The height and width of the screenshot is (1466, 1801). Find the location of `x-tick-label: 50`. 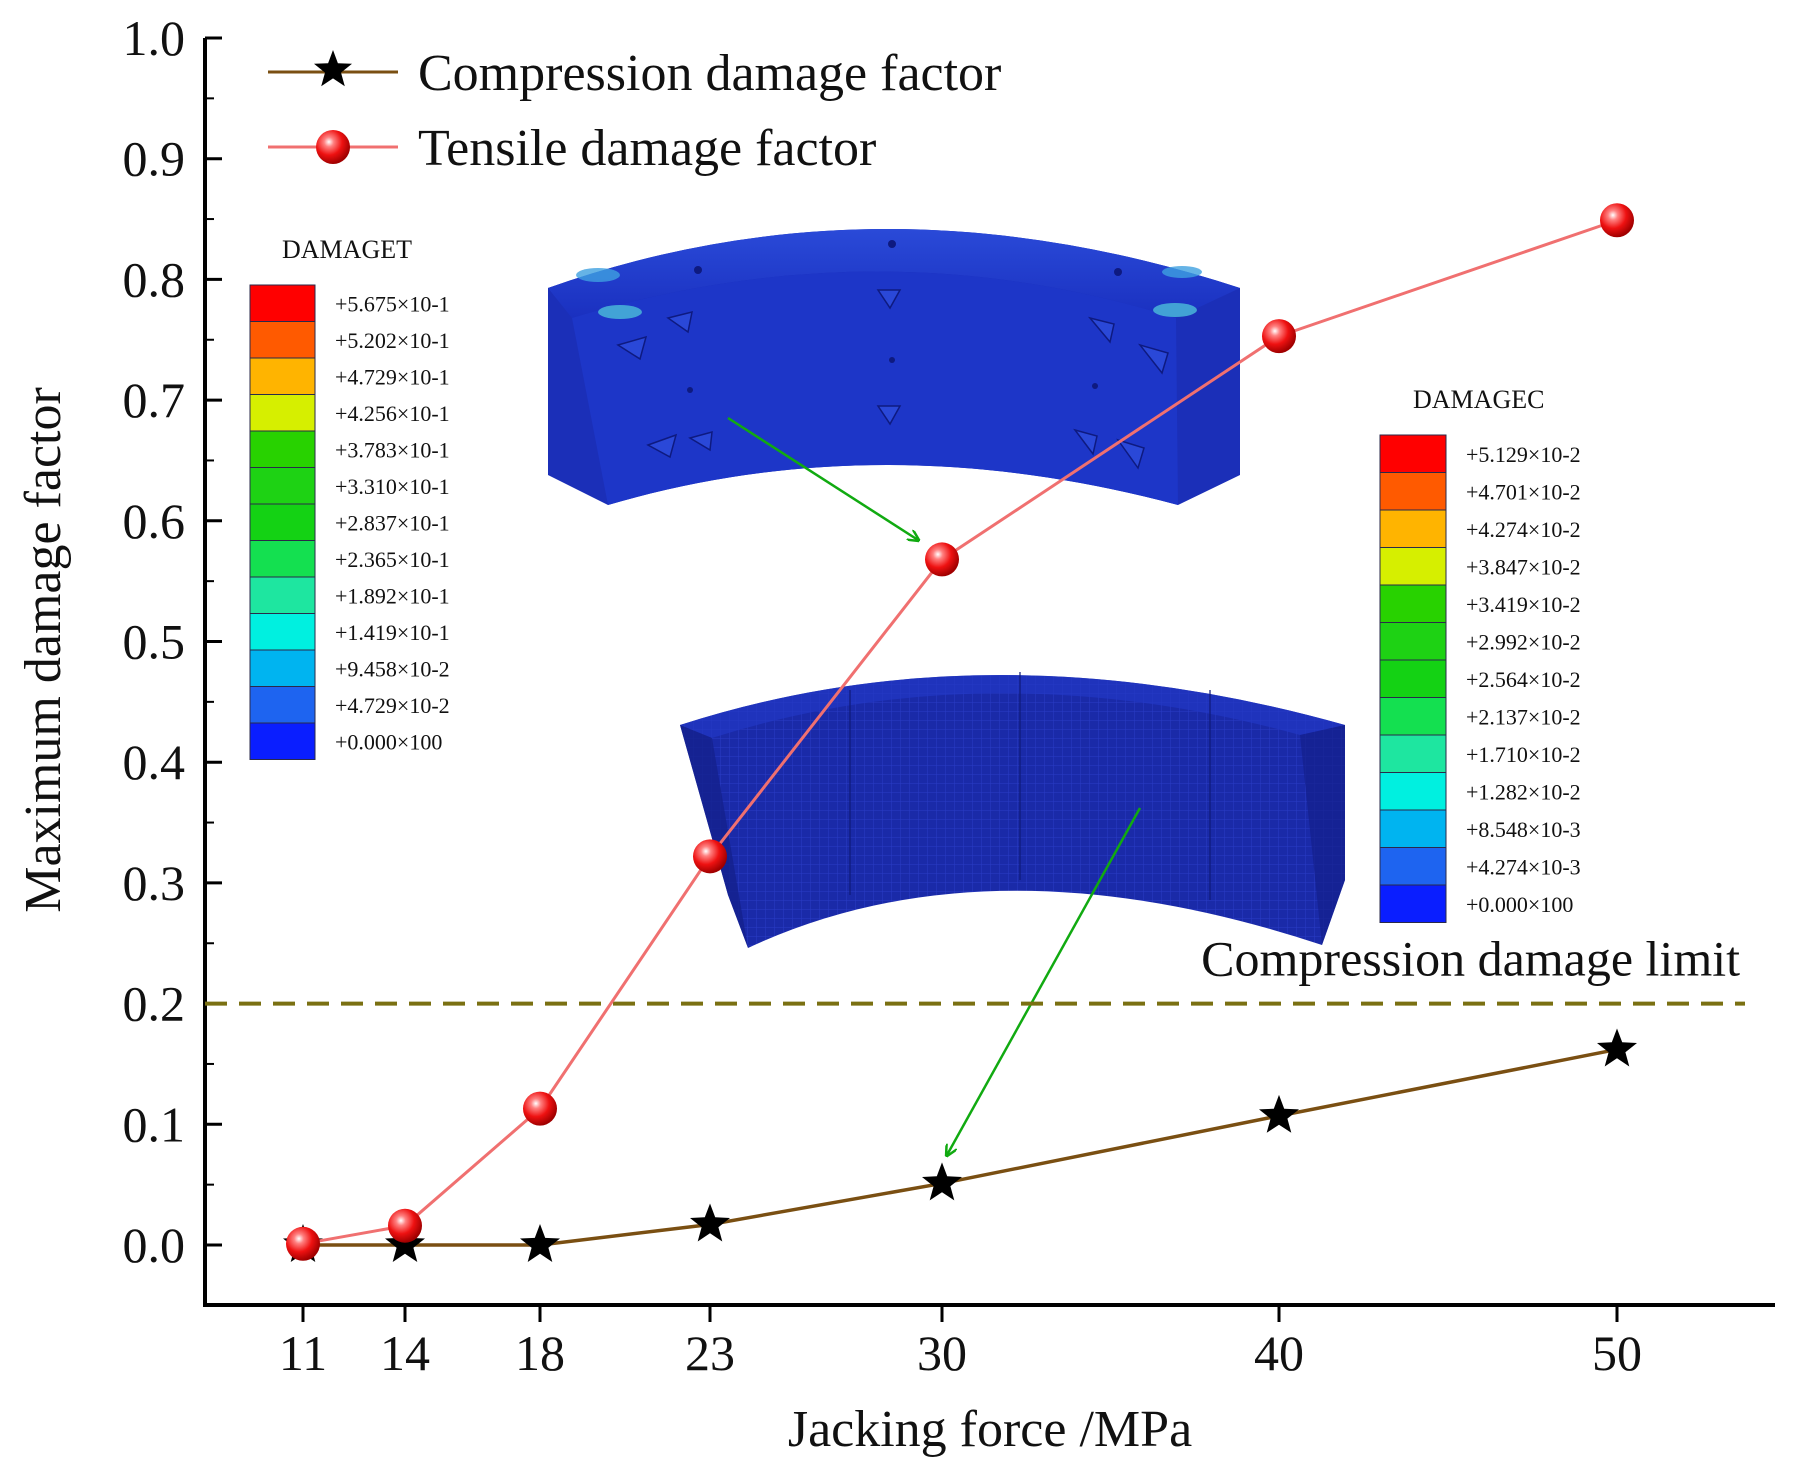

x-tick-label: 50 is located at coordinates (1617, 1353).